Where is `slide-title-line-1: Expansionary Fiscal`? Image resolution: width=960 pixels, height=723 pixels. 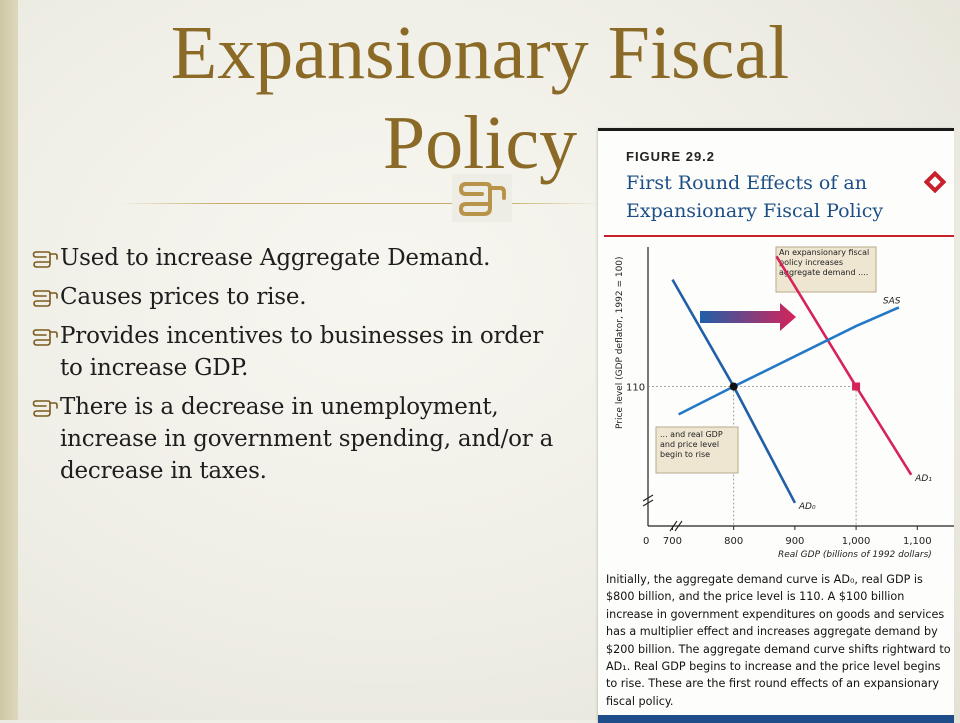
slide-title-line-1: Expansionary Fiscal is located at coordinates (480, 53).